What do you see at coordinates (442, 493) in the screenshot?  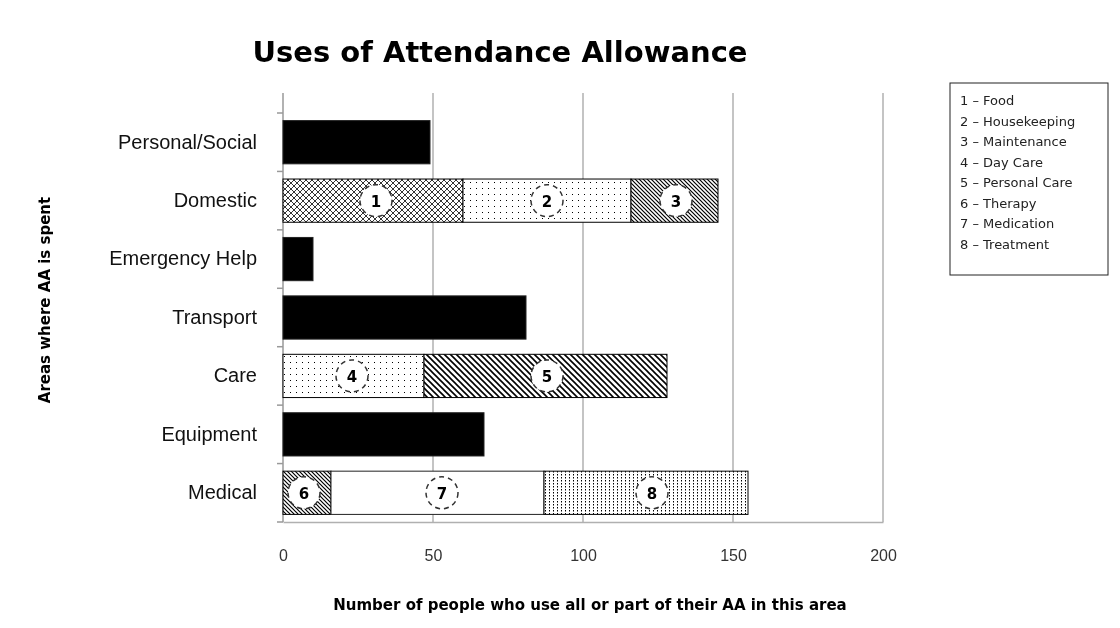 I see `annotation: 7` at bounding box center [442, 493].